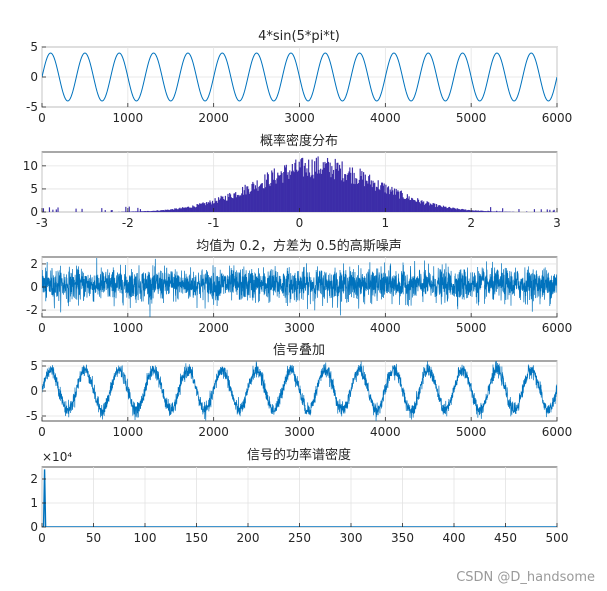 This screenshot has height=591, width=607. I want to click on x-tick-label: 50, so click(93, 538).